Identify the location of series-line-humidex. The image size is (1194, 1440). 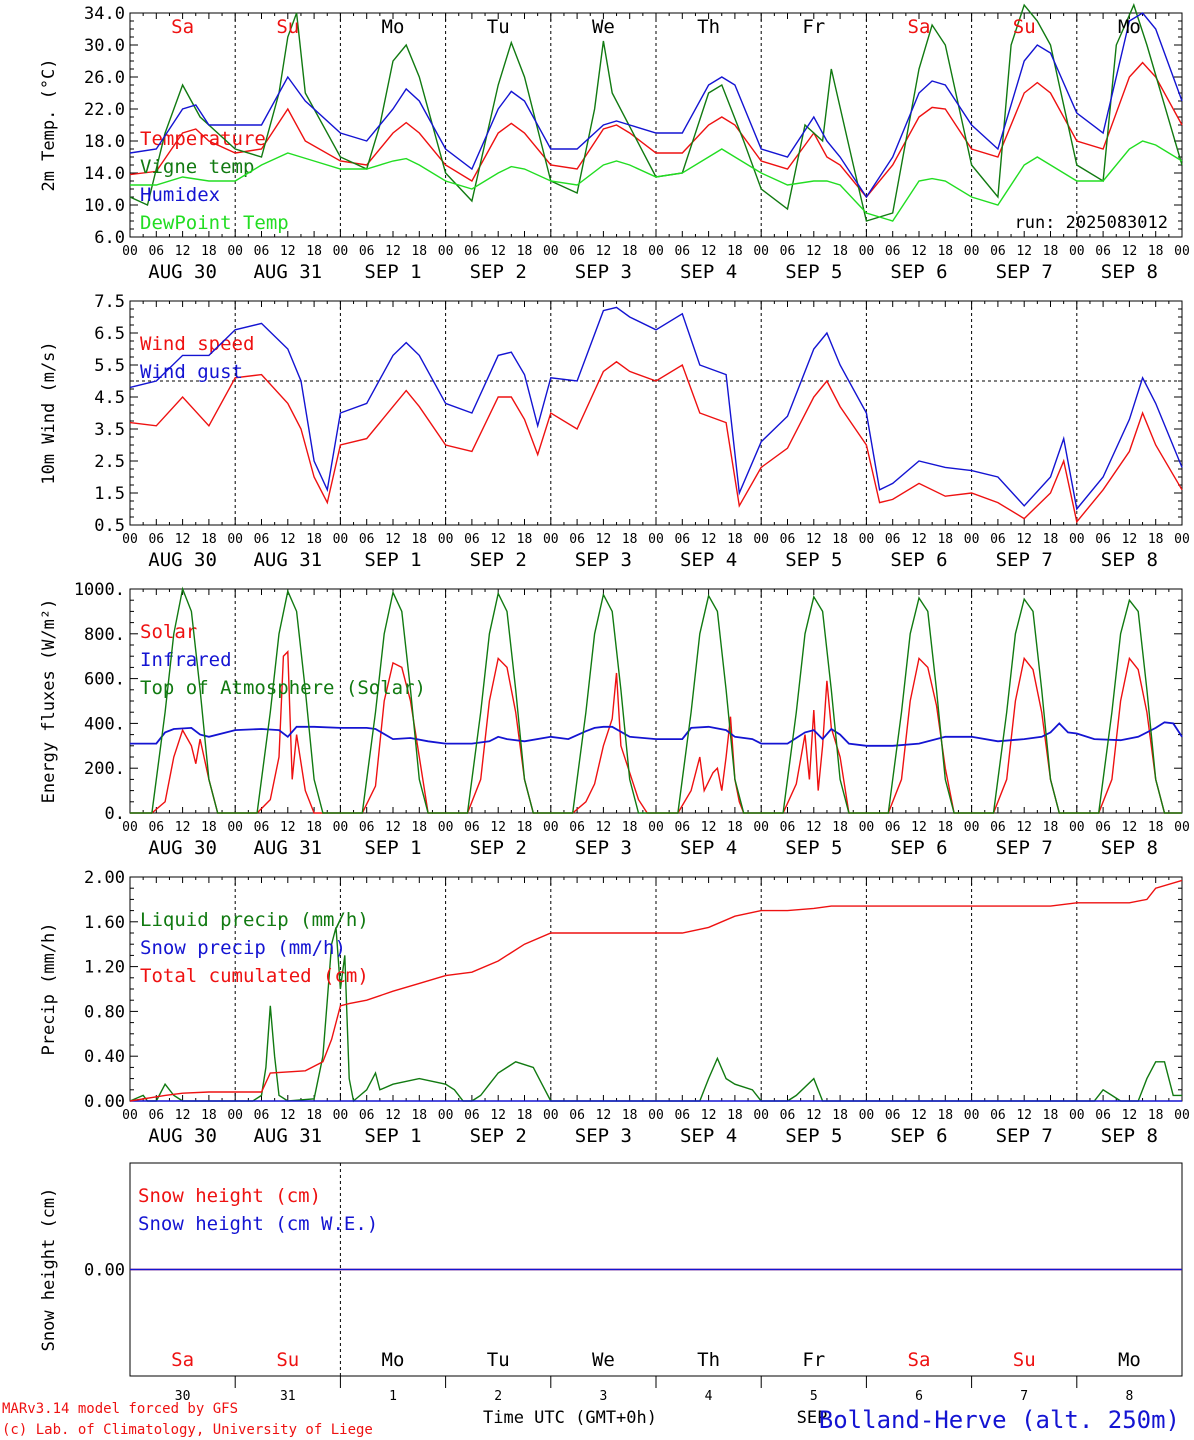
(656, 105).